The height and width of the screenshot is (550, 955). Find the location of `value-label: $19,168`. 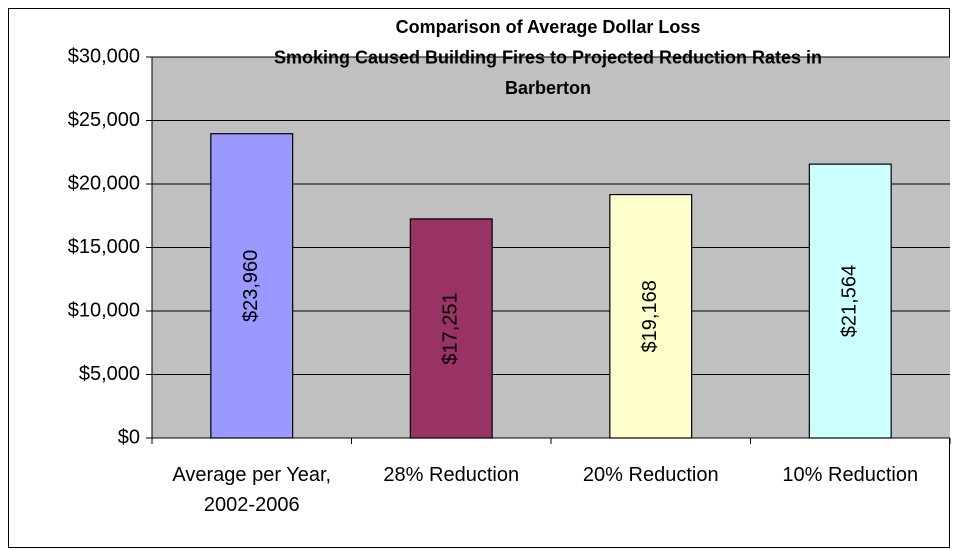

value-label: $19,168 is located at coordinates (650, 316).